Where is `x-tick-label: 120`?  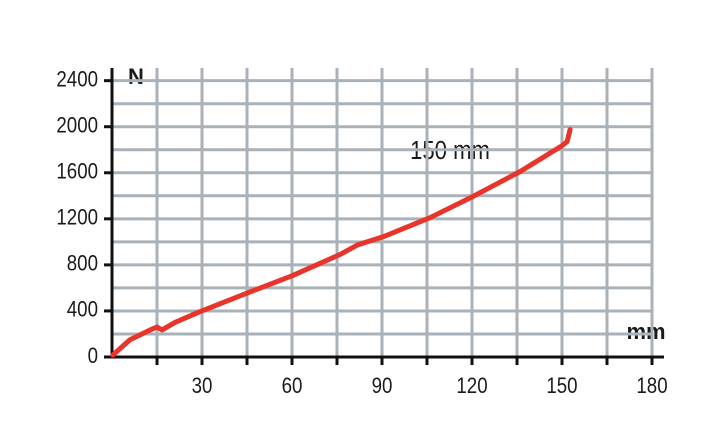
x-tick-label: 120 is located at coordinates (471, 386).